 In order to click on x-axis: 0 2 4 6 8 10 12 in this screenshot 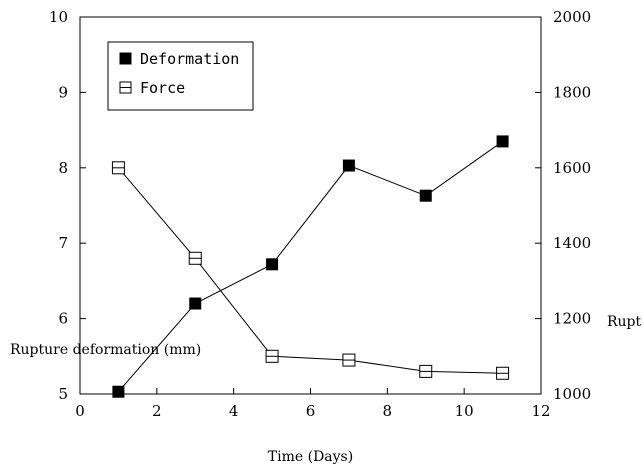, I will do `click(313, 404)`.